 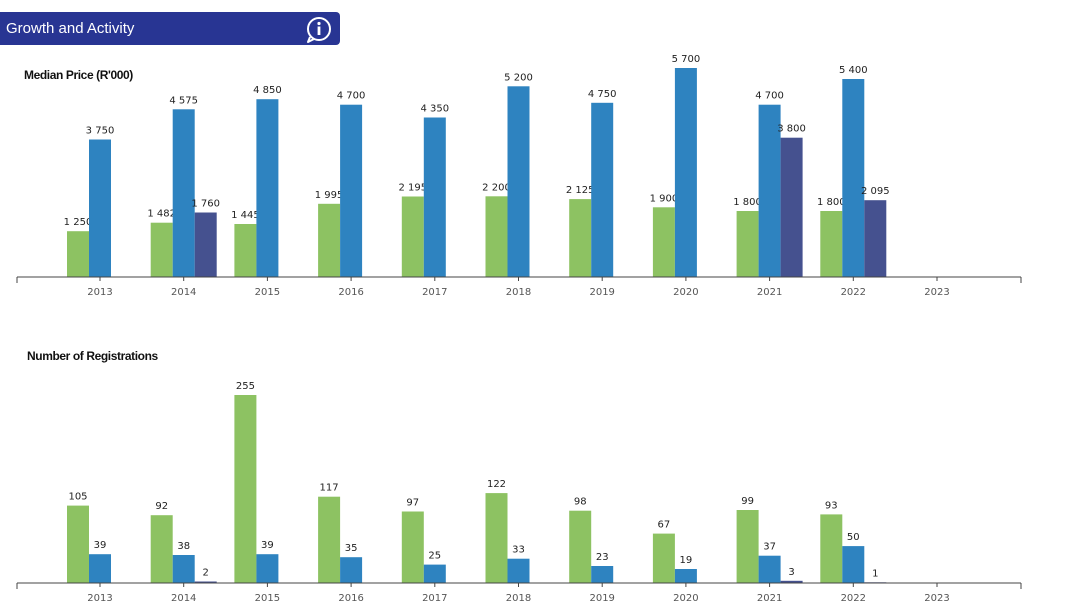 I want to click on data-label-series_1-2021: 99, so click(x=747, y=501).